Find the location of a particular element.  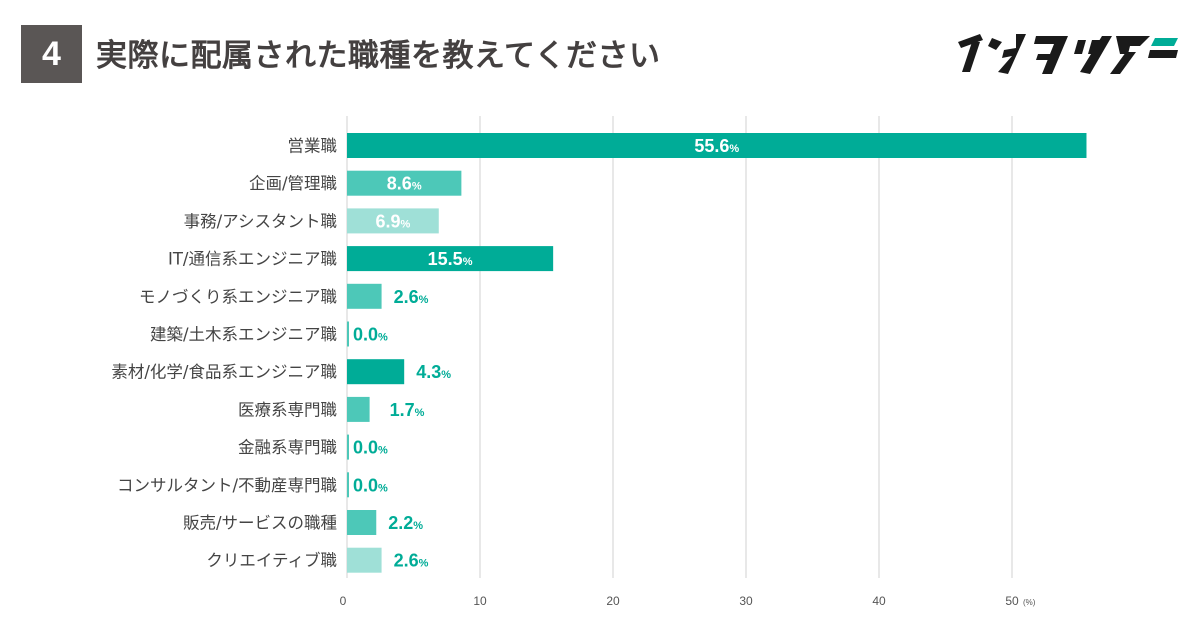

x-tick-label: 40 is located at coordinates (879, 601).